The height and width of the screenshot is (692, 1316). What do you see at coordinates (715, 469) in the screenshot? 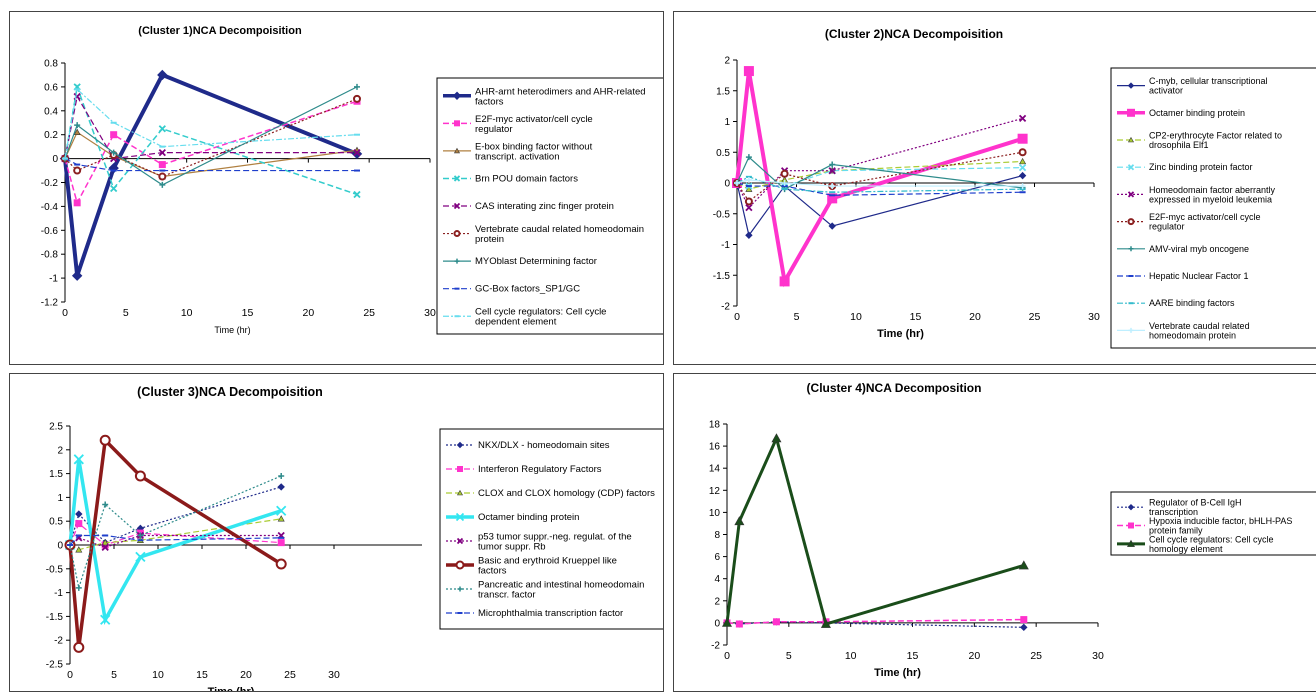
I see `y-tick-label: 14` at bounding box center [715, 469].